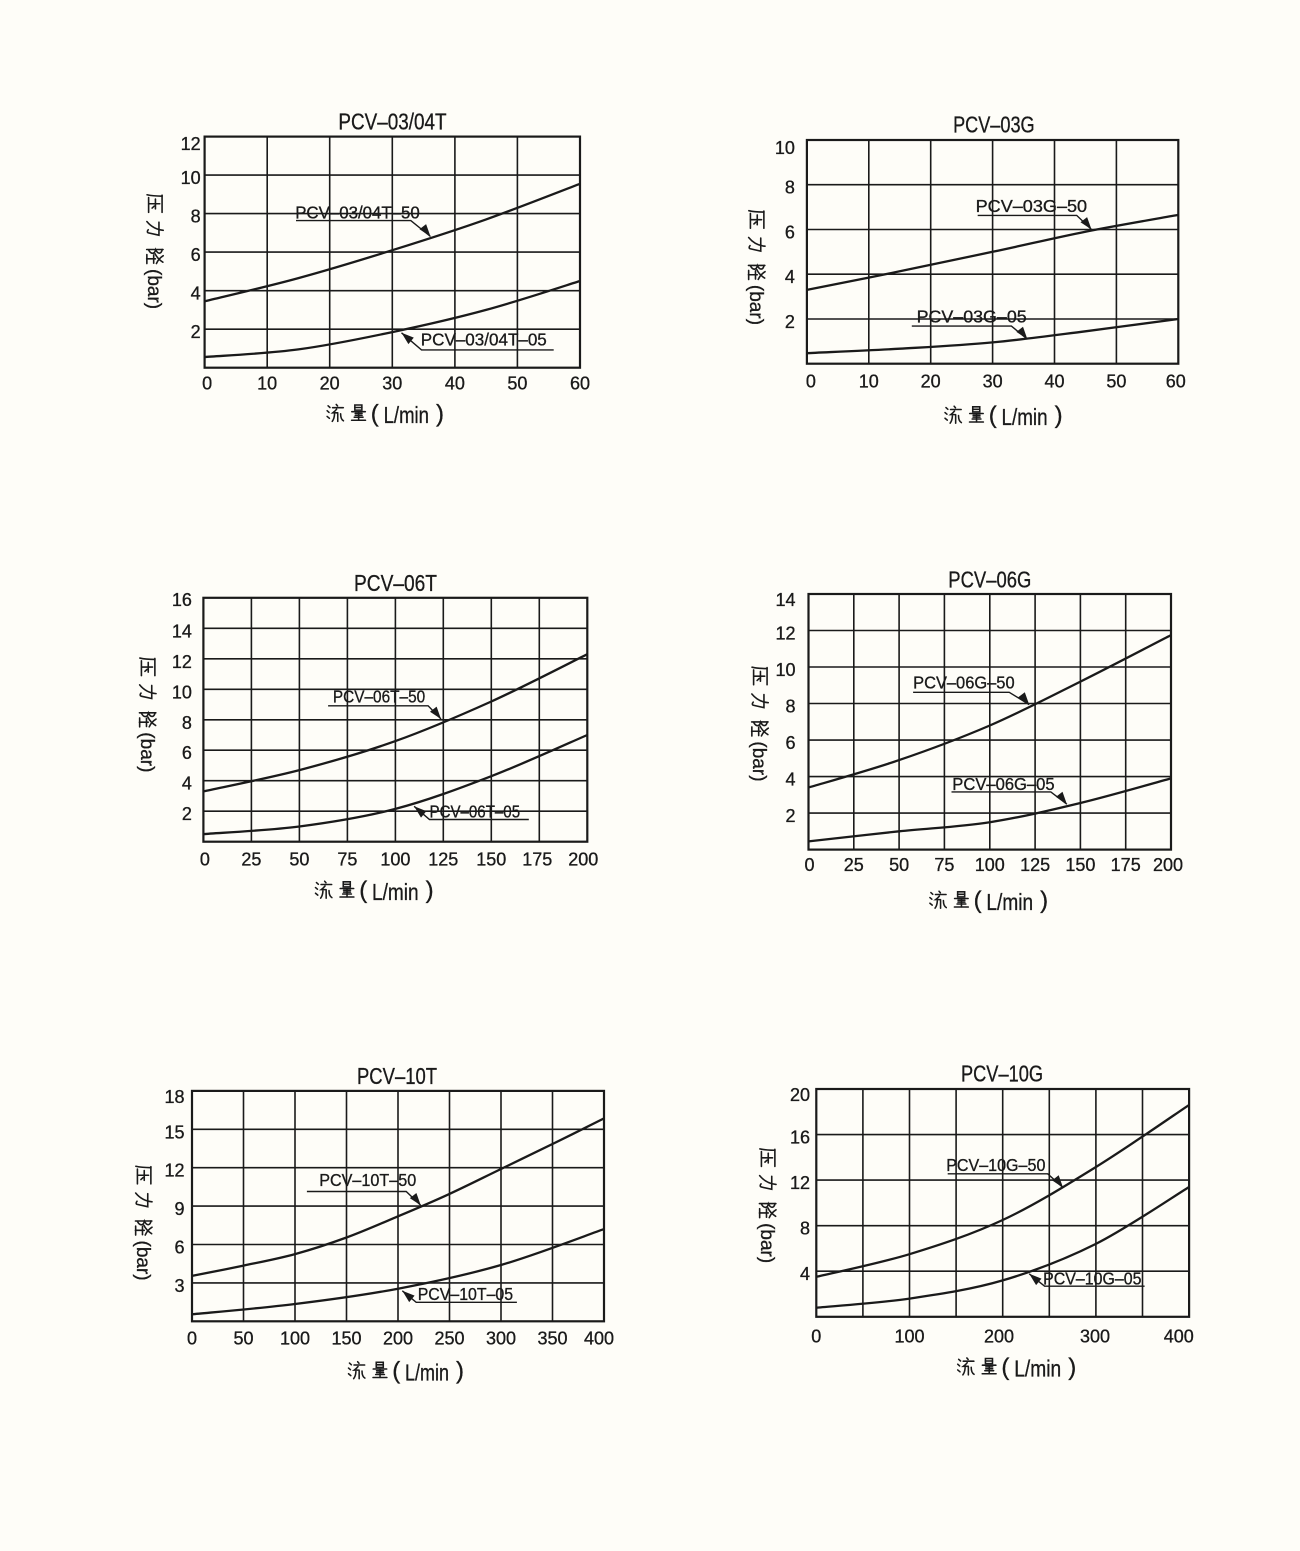 This screenshot has width=1300, height=1551. Describe the element at coordinates (379, 696) in the screenshot. I see `svg-text: PCV–06T–50` at that location.